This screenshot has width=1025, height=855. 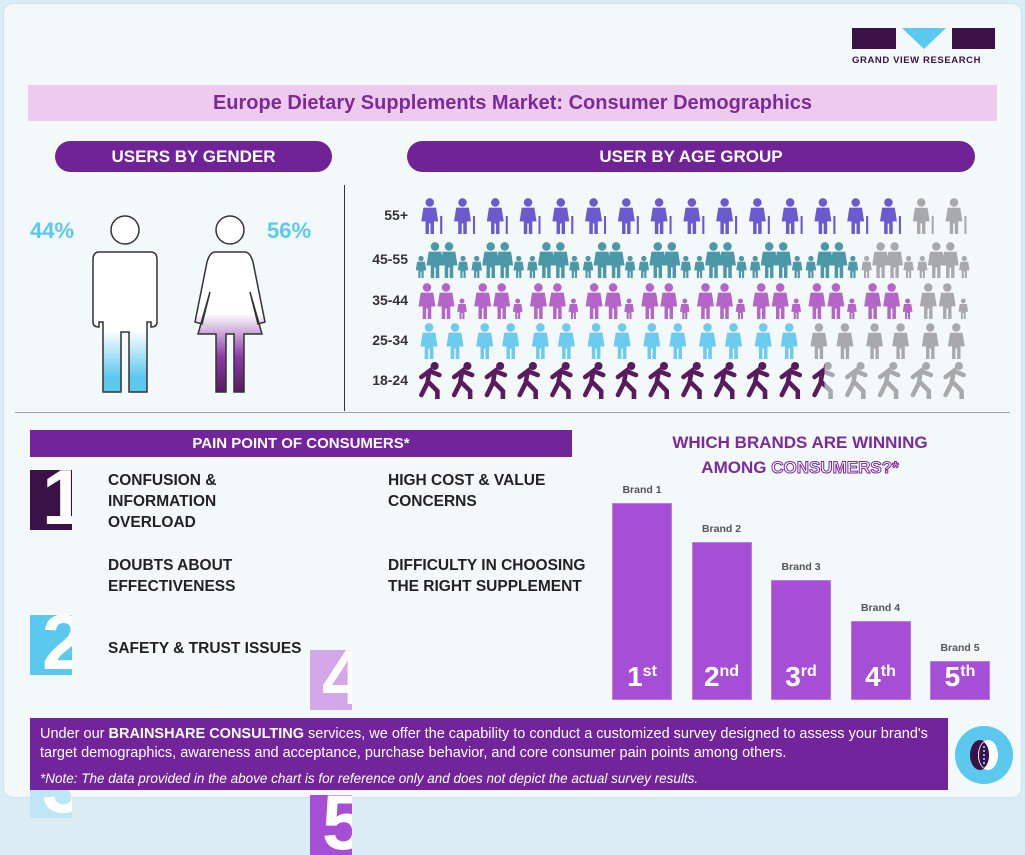 I want to click on pain-point-number-4-icon: 4, so click(x=331, y=680).